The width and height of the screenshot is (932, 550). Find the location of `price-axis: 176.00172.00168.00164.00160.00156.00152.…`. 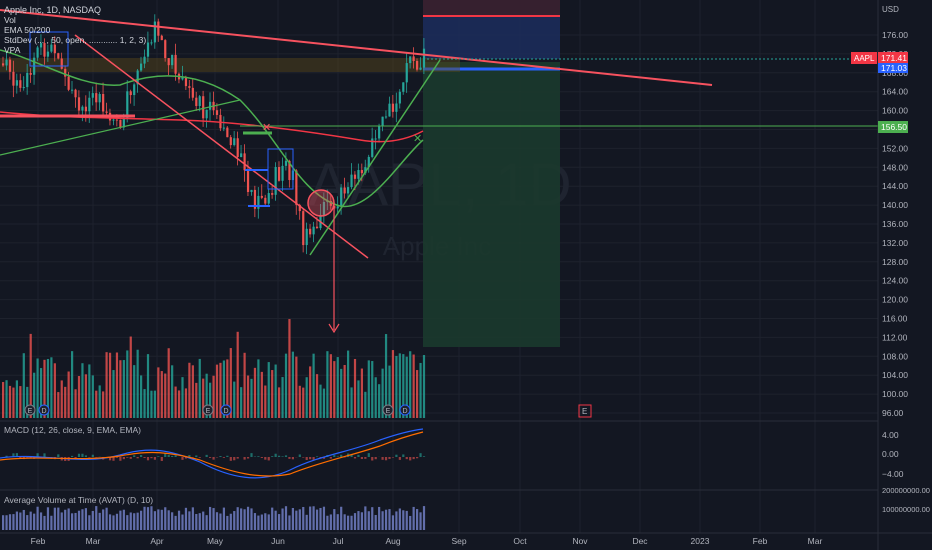

price-axis: 176.00172.00168.00164.00160.00156.00152.… is located at coordinates (895, 224).